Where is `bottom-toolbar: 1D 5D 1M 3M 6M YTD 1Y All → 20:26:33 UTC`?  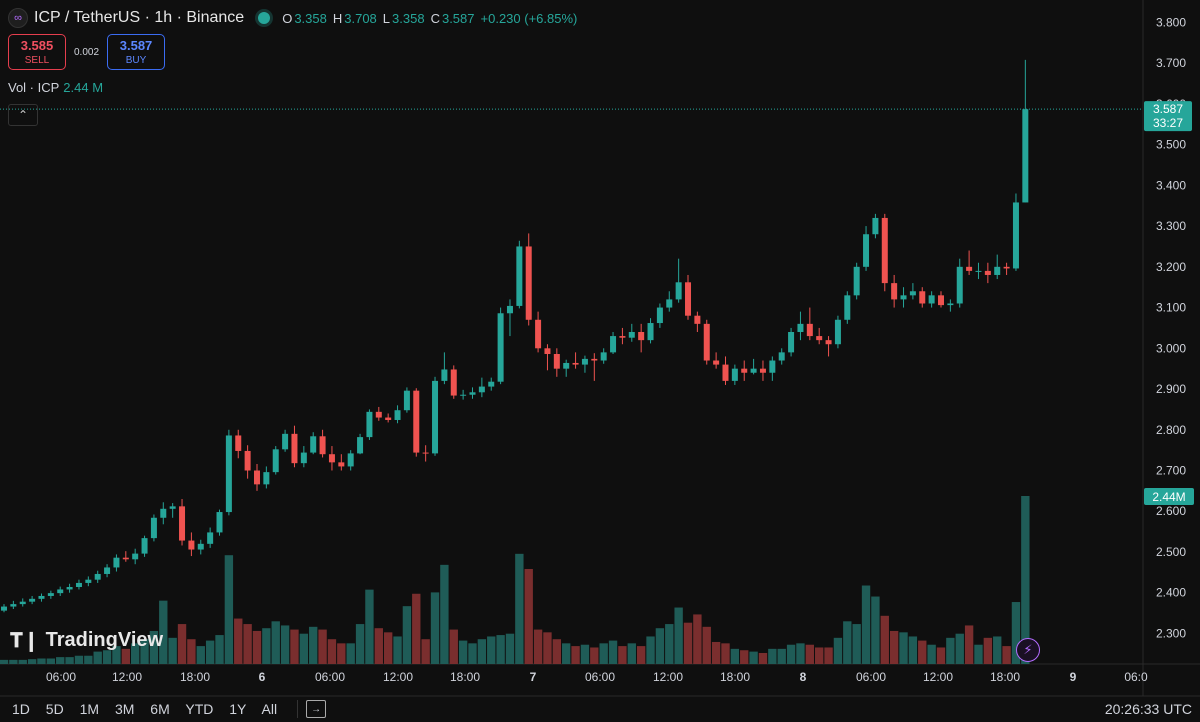
bottom-toolbar: 1D 5D 1M 3M 6M YTD 1Y All → 20:26:33 UTC is located at coordinates (600, 709).